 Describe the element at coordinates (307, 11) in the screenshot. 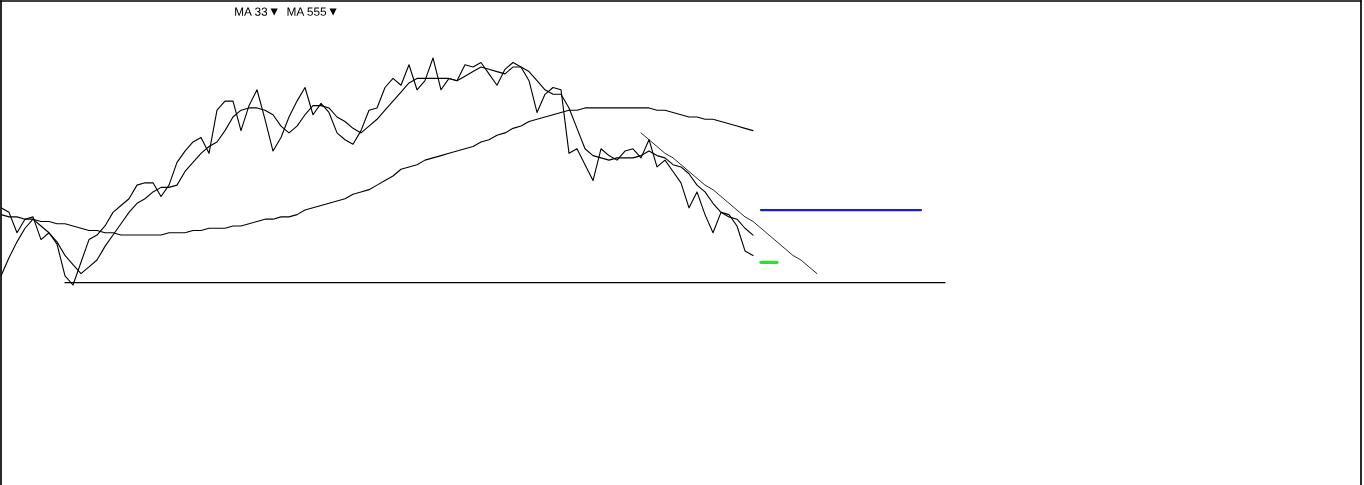

I see `legend-label: MA 555` at that location.